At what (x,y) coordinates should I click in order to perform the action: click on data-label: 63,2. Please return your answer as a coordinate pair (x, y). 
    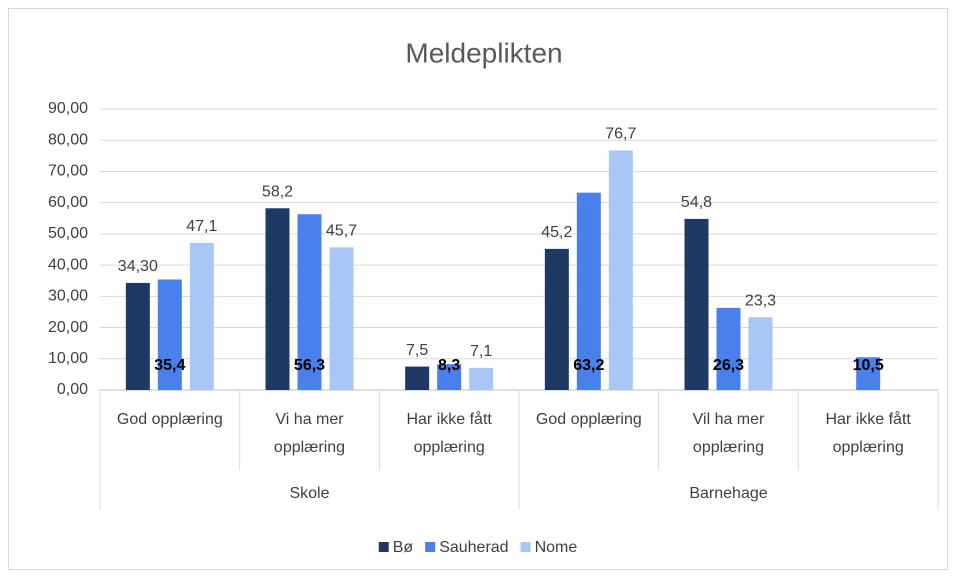
    Looking at the image, I should click on (588, 365).